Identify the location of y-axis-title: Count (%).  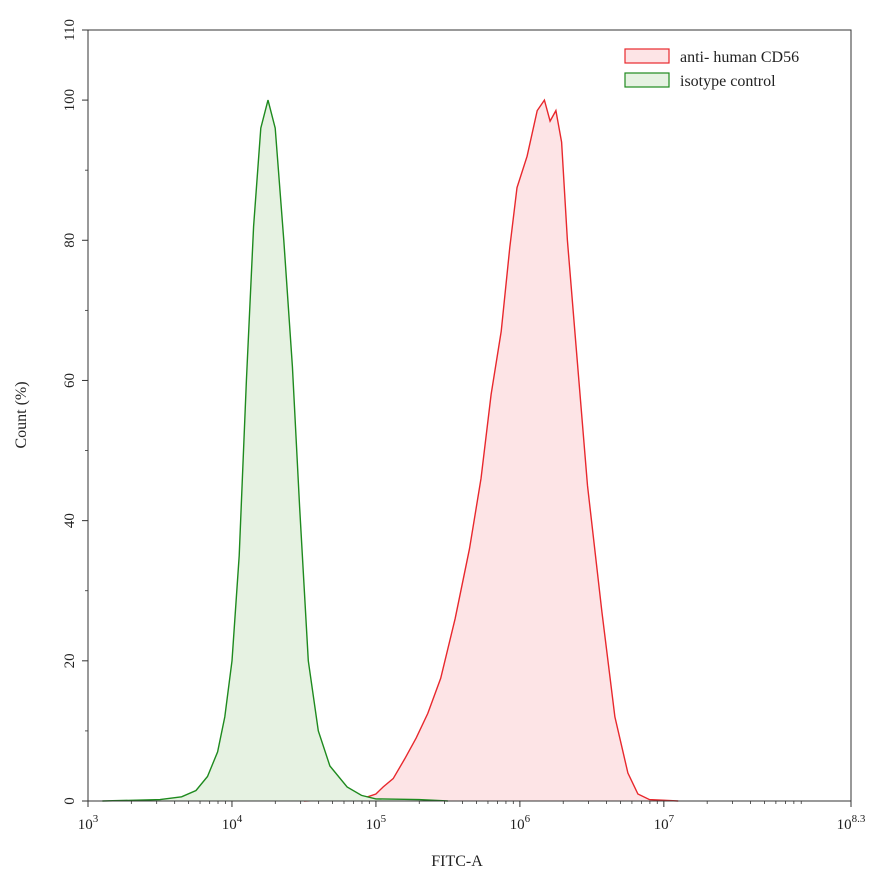
(21, 414).